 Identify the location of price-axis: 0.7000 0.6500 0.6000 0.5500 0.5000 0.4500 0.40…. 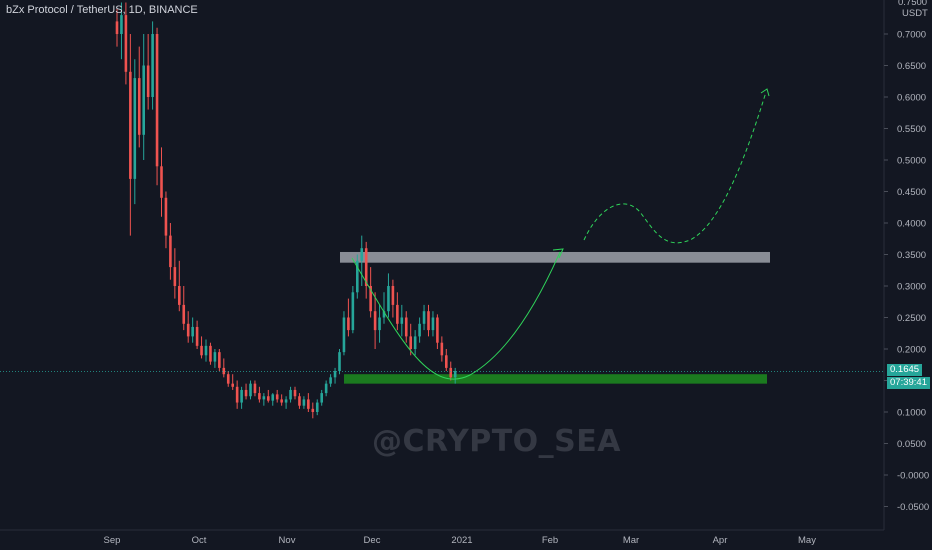
(906, 272).